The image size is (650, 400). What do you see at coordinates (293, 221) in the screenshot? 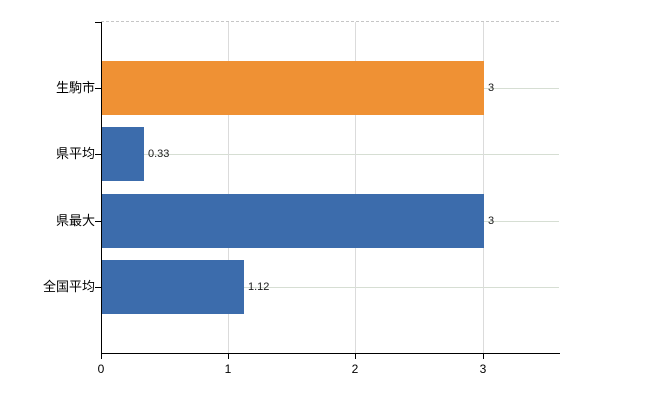
I see `bar-県最大` at bounding box center [293, 221].